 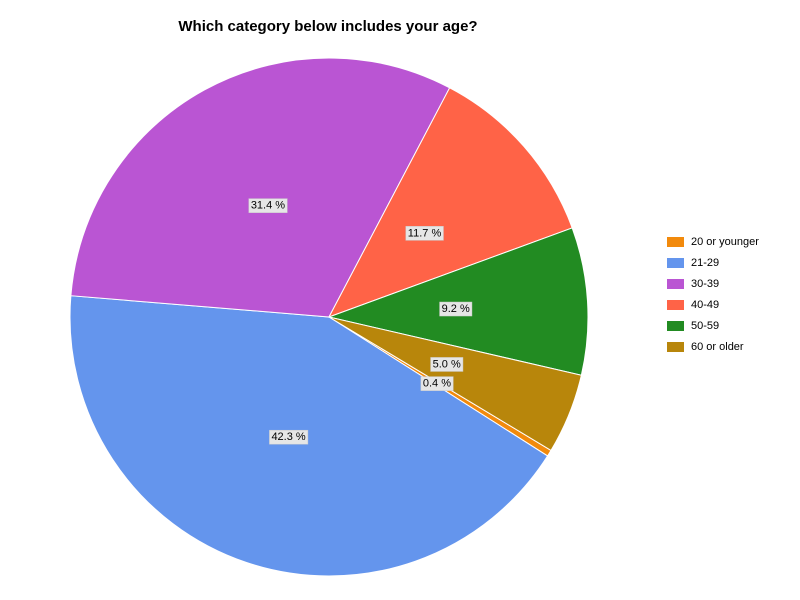 I want to click on legend-label: 20 or younger, so click(x=725, y=242).